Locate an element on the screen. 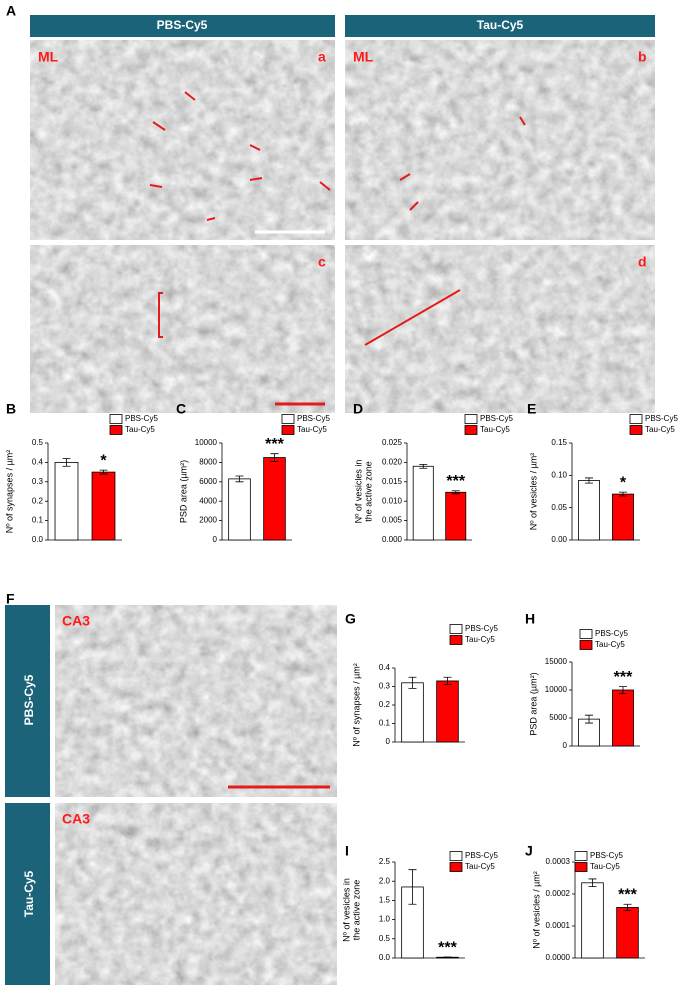 The image size is (694, 992). y-tick-label: 0.3 is located at coordinates (38, 481).